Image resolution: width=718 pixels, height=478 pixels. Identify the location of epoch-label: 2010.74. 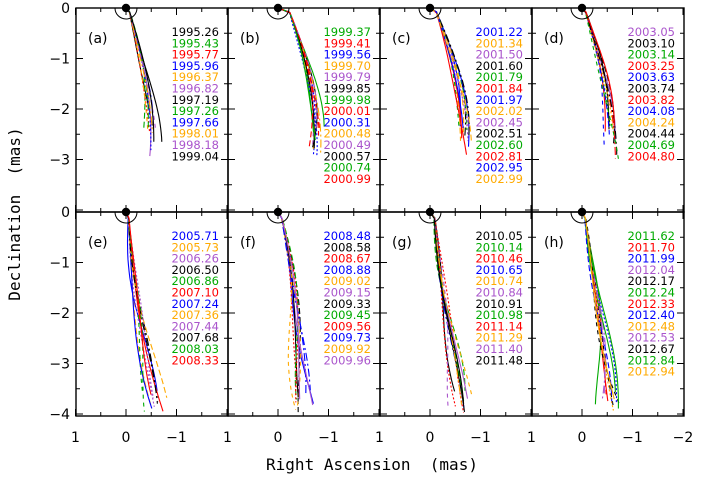
(499, 281).